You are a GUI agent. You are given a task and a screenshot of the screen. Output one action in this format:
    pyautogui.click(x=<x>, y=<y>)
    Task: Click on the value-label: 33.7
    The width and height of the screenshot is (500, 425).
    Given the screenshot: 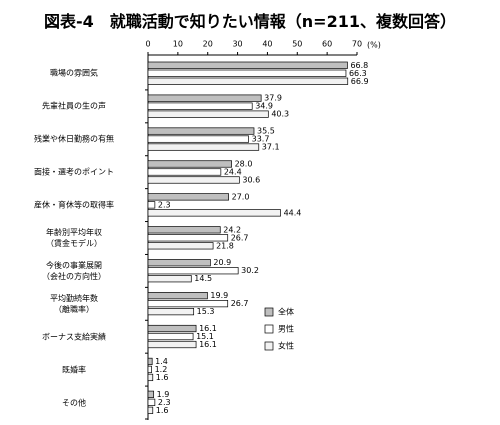 What is the action you would take?
    pyautogui.click(x=261, y=139)
    